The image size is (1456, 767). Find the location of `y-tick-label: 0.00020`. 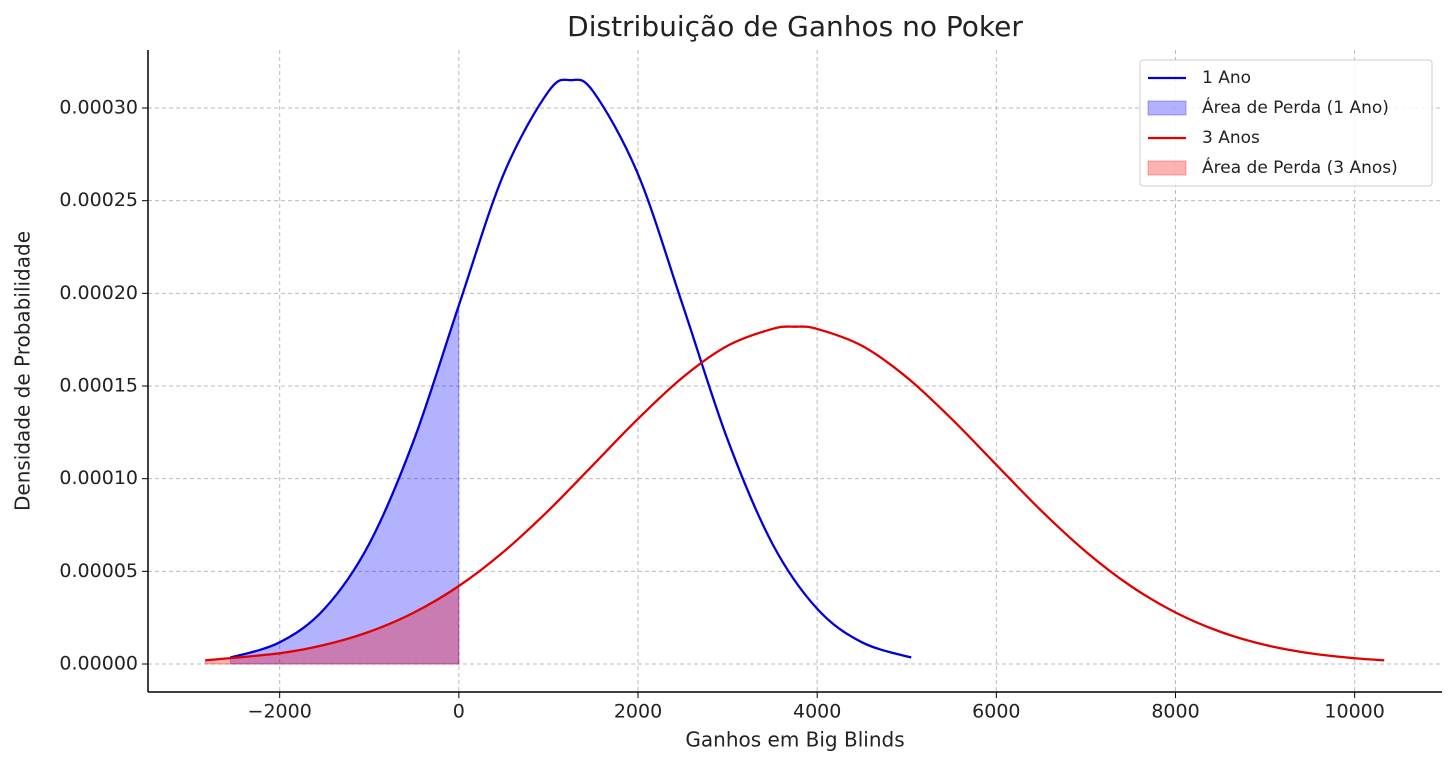

y-tick-label: 0.00020 is located at coordinates (98, 293).